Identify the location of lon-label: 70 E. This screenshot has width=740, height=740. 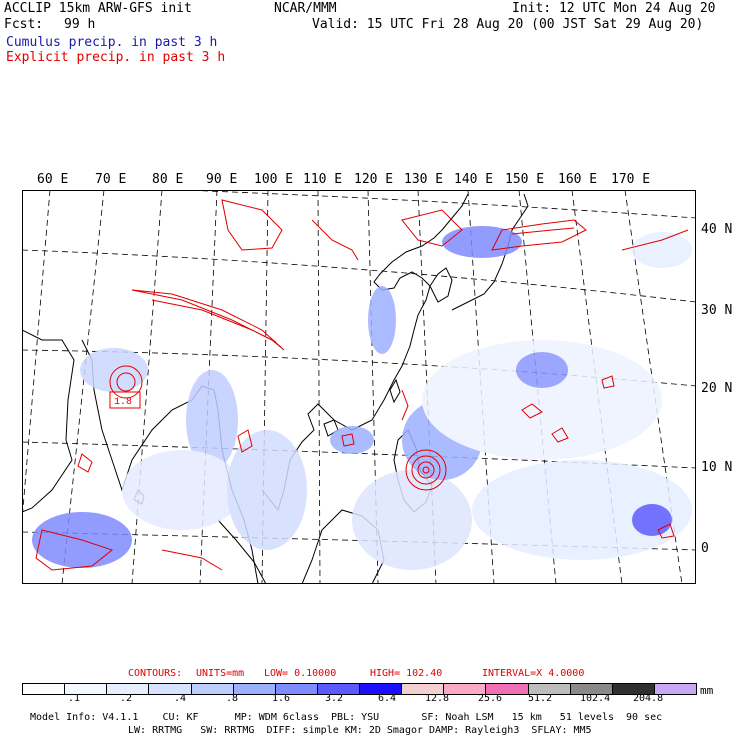
(111, 179).